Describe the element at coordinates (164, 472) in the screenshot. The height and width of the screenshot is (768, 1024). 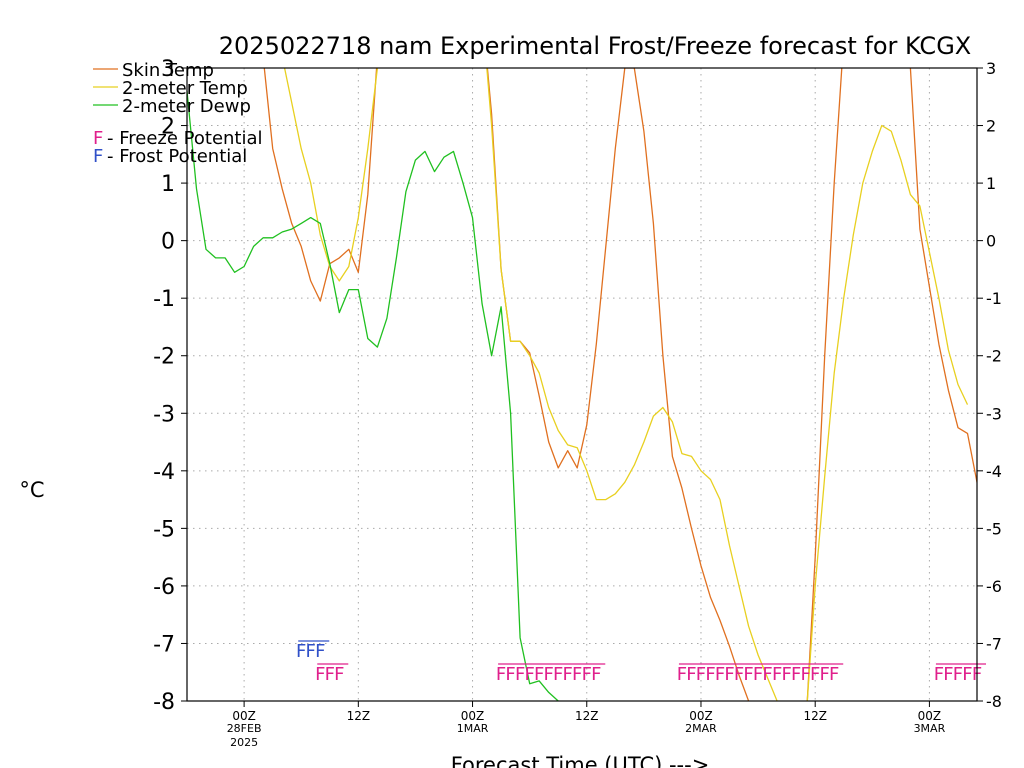
I see `y-tick-label-left: -4` at that location.